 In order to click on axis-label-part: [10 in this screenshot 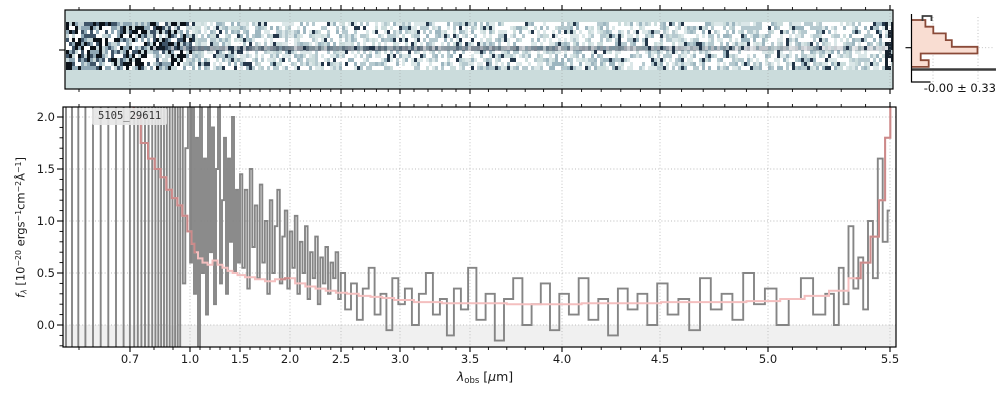, I will do `click(20, 278)`.